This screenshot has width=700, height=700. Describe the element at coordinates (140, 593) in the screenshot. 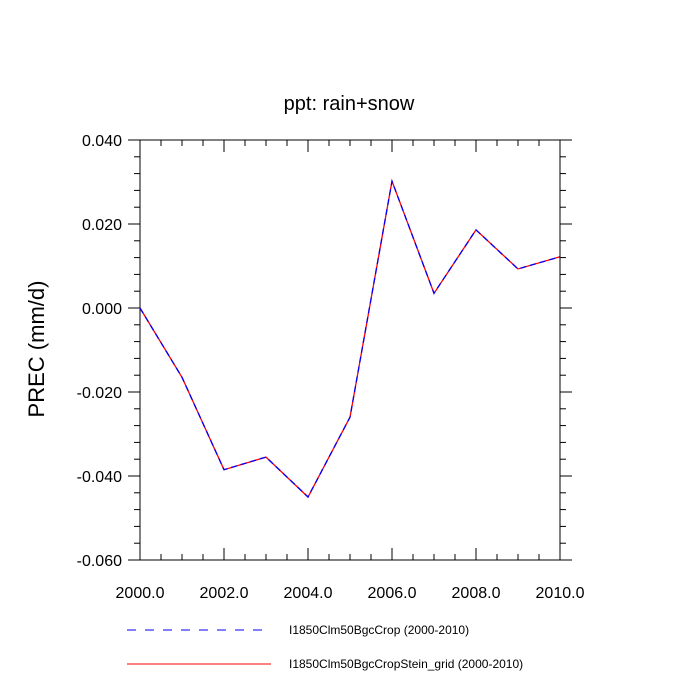

I see `x-tick-label: 2000.0` at that location.